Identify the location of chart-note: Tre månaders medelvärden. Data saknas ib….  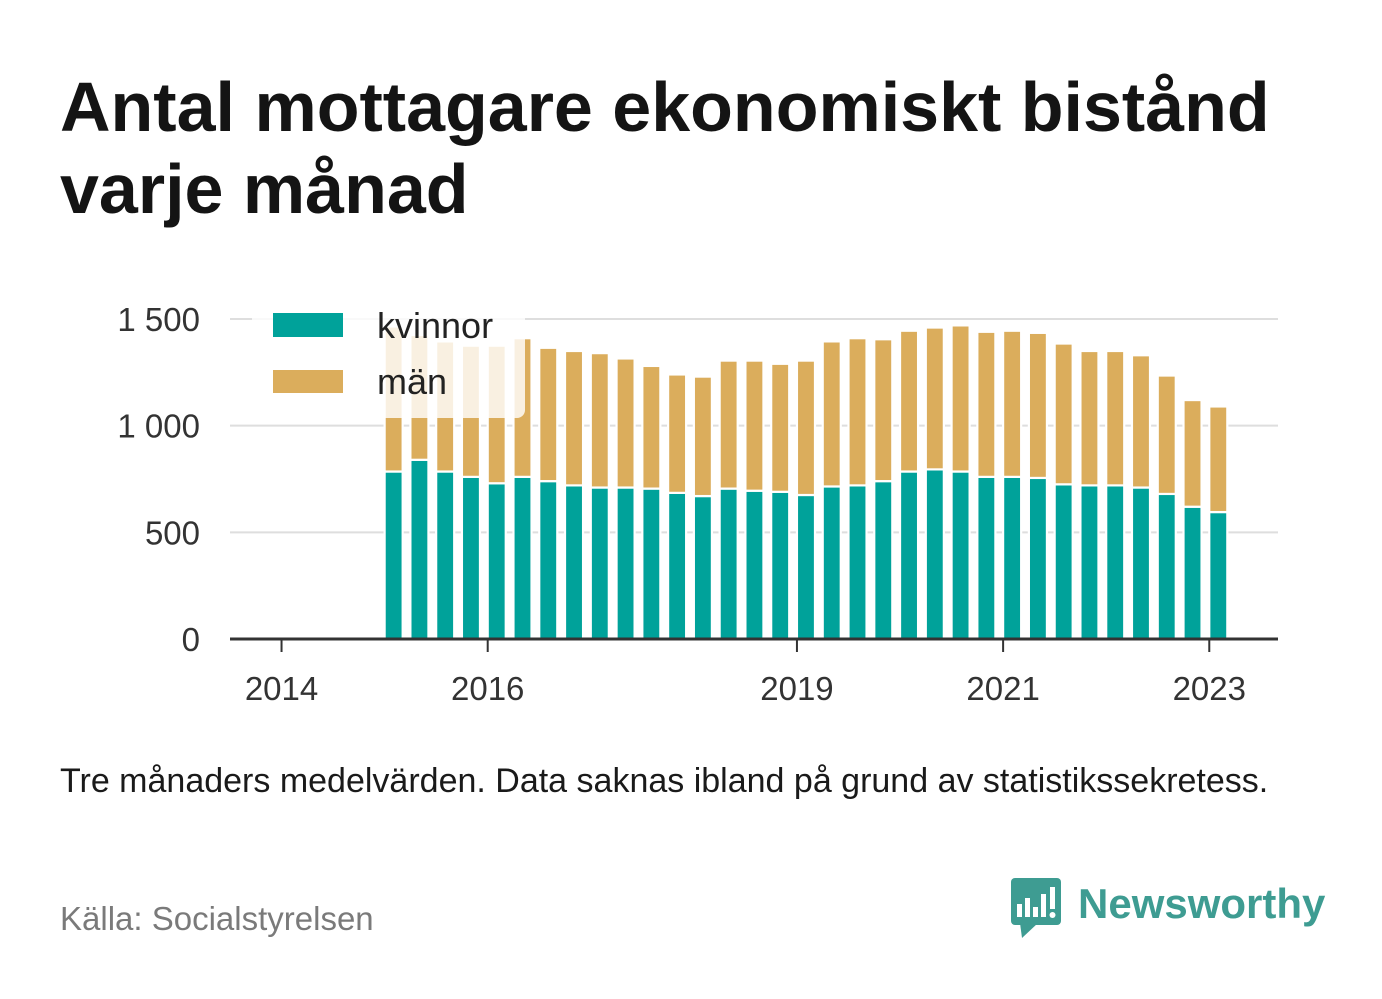
(664, 781).